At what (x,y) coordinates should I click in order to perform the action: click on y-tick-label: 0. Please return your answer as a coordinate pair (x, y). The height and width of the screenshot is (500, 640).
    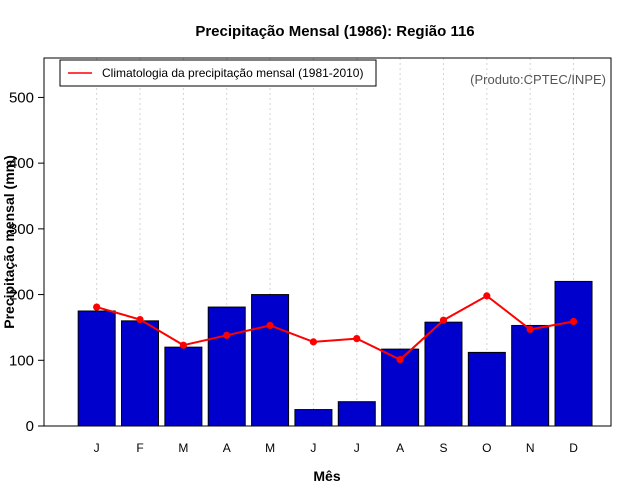
    Looking at the image, I should click on (30, 426).